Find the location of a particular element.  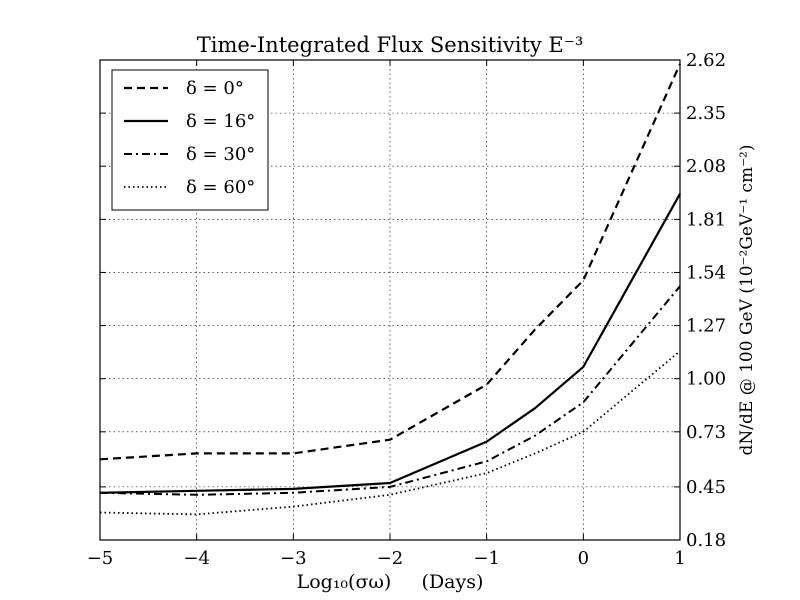

y-tick-label: 1.00 is located at coordinates (706, 379).